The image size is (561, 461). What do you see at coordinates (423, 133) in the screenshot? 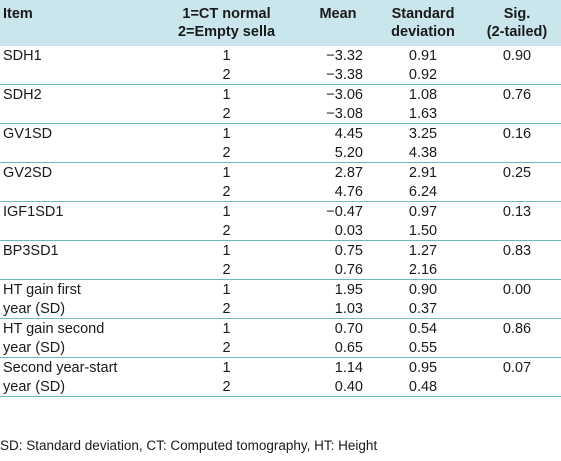
I see `sd-value: 3.25` at bounding box center [423, 133].